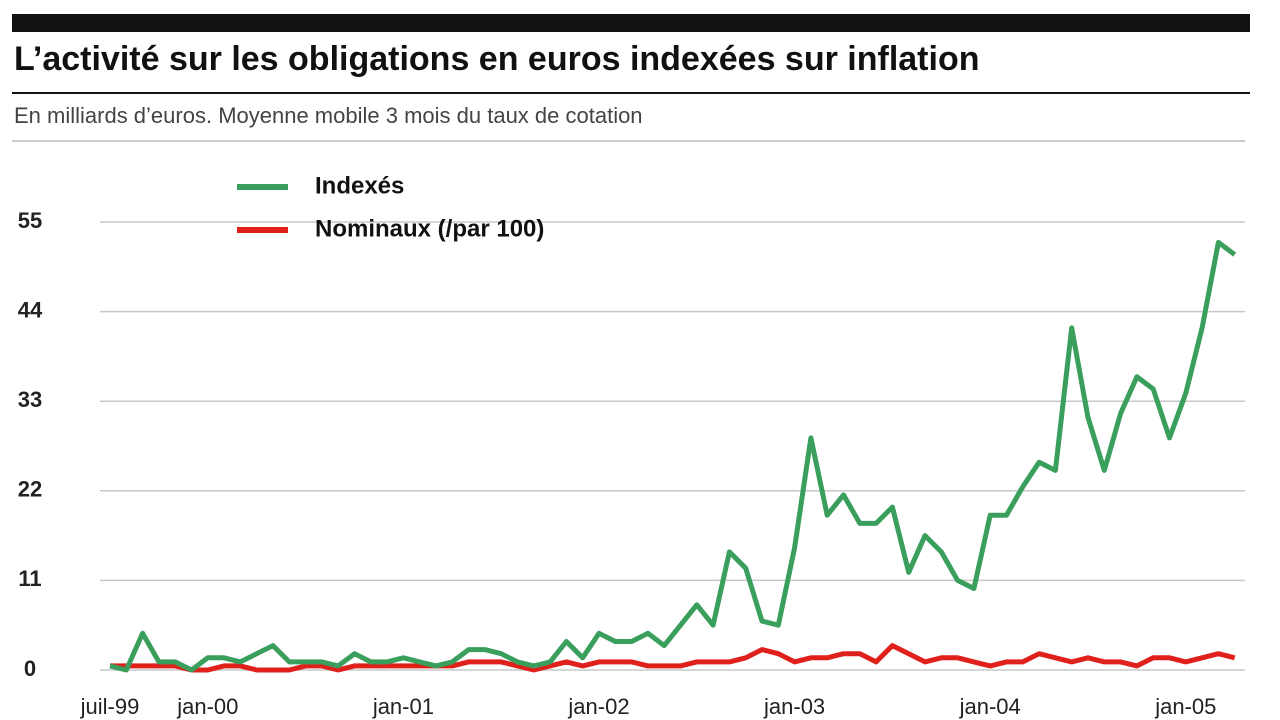  What do you see at coordinates (794, 706) in the screenshot?
I see `x-tick-label: jan-03` at bounding box center [794, 706].